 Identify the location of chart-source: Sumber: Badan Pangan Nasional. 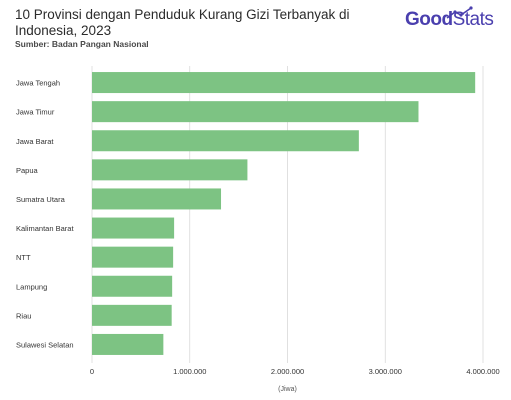
(82, 44).